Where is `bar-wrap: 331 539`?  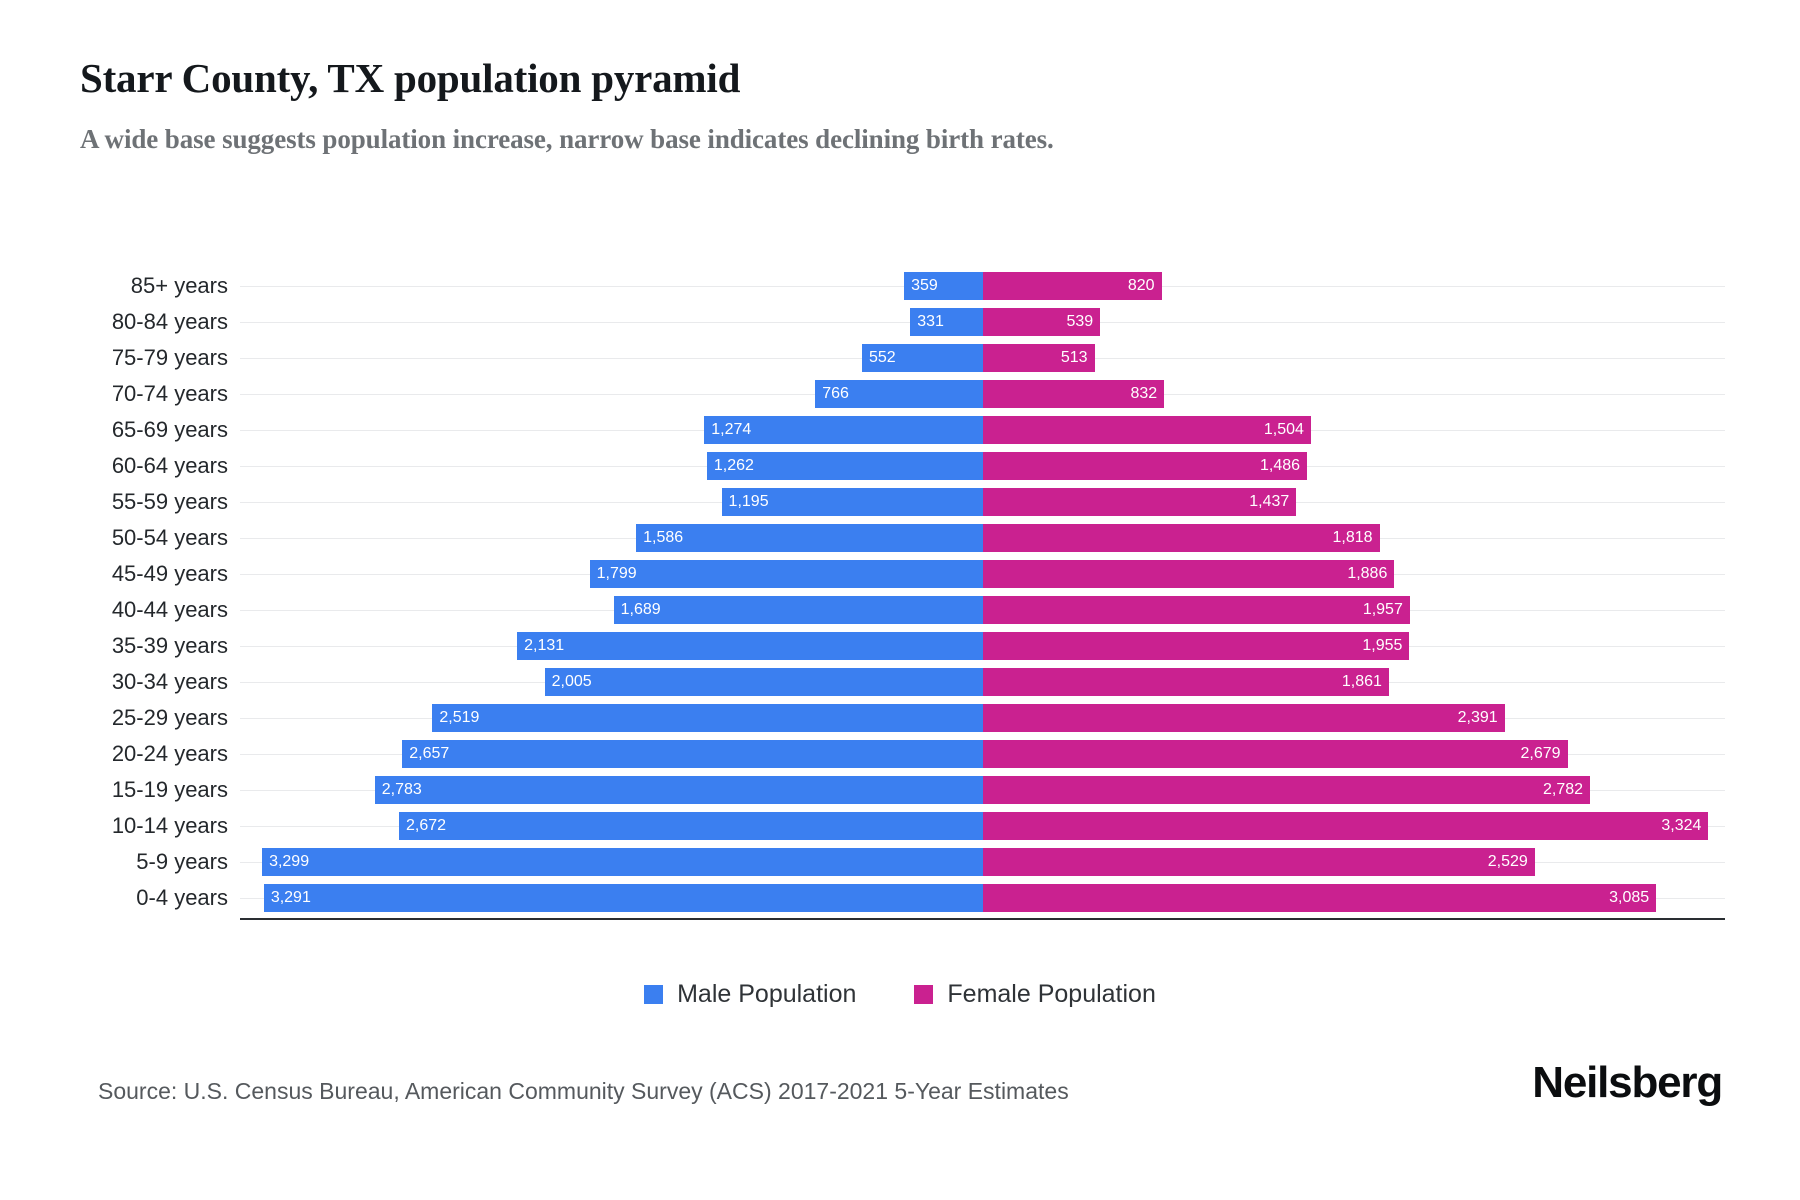
bar-wrap: 331 539 is located at coordinates (982, 322).